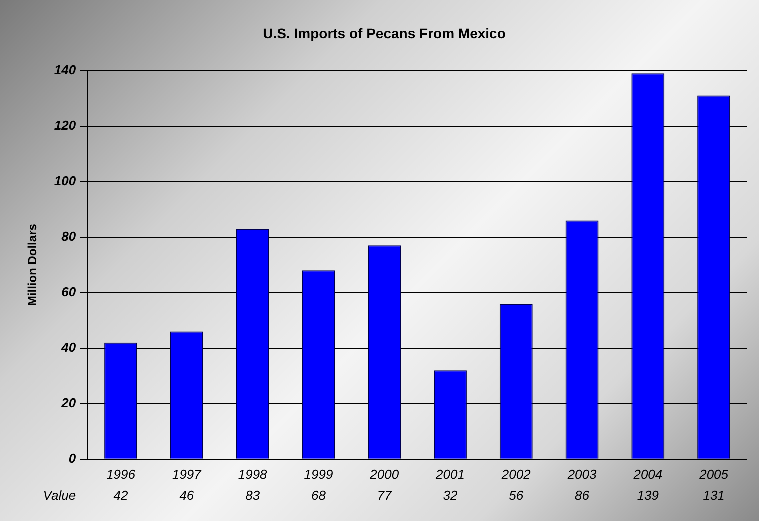 The width and height of the screenshot is (759, 521). I want to click on y-tick-label: 20, so click(68, 402).